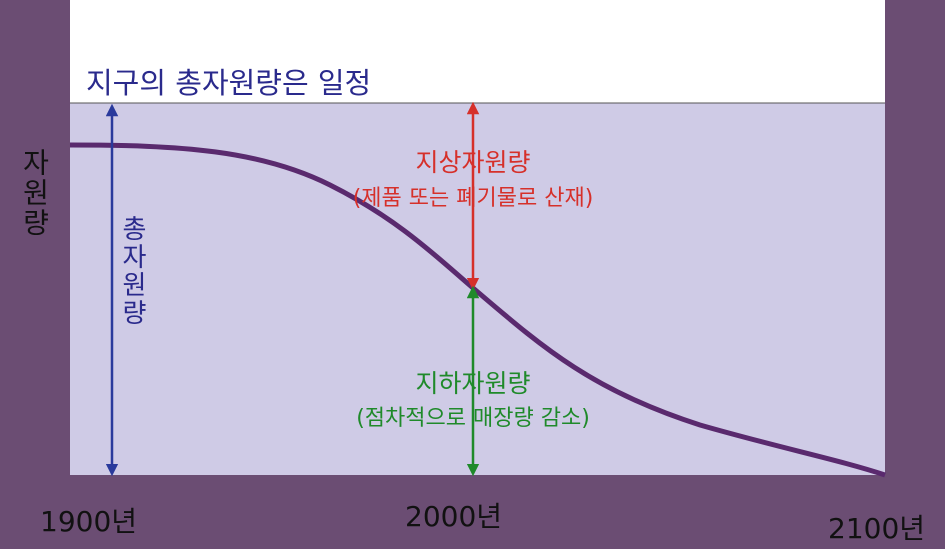 Image resolution: width=945 pixels, height=549 pixels. What do you see at coordinates (229, 83) in the screenshot?
I see `title: 지구의 총자원량은 일정` at bounding box center [229, 83].